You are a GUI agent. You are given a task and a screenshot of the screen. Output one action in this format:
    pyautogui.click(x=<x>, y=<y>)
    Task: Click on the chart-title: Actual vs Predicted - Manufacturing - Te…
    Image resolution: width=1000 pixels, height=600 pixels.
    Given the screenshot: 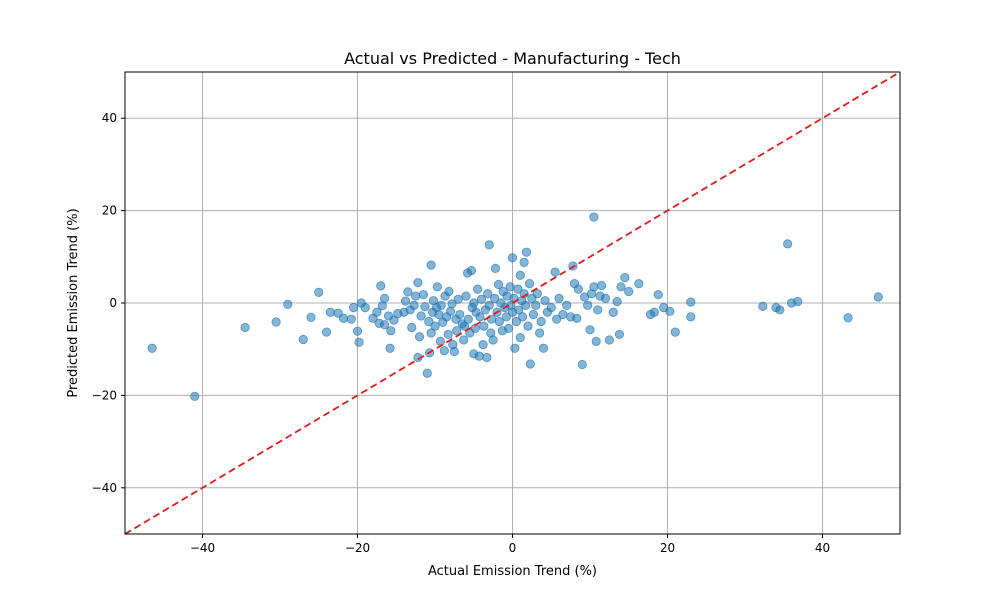 What is the action you would take?
    pyautogui.click(x=512, y=58)
    